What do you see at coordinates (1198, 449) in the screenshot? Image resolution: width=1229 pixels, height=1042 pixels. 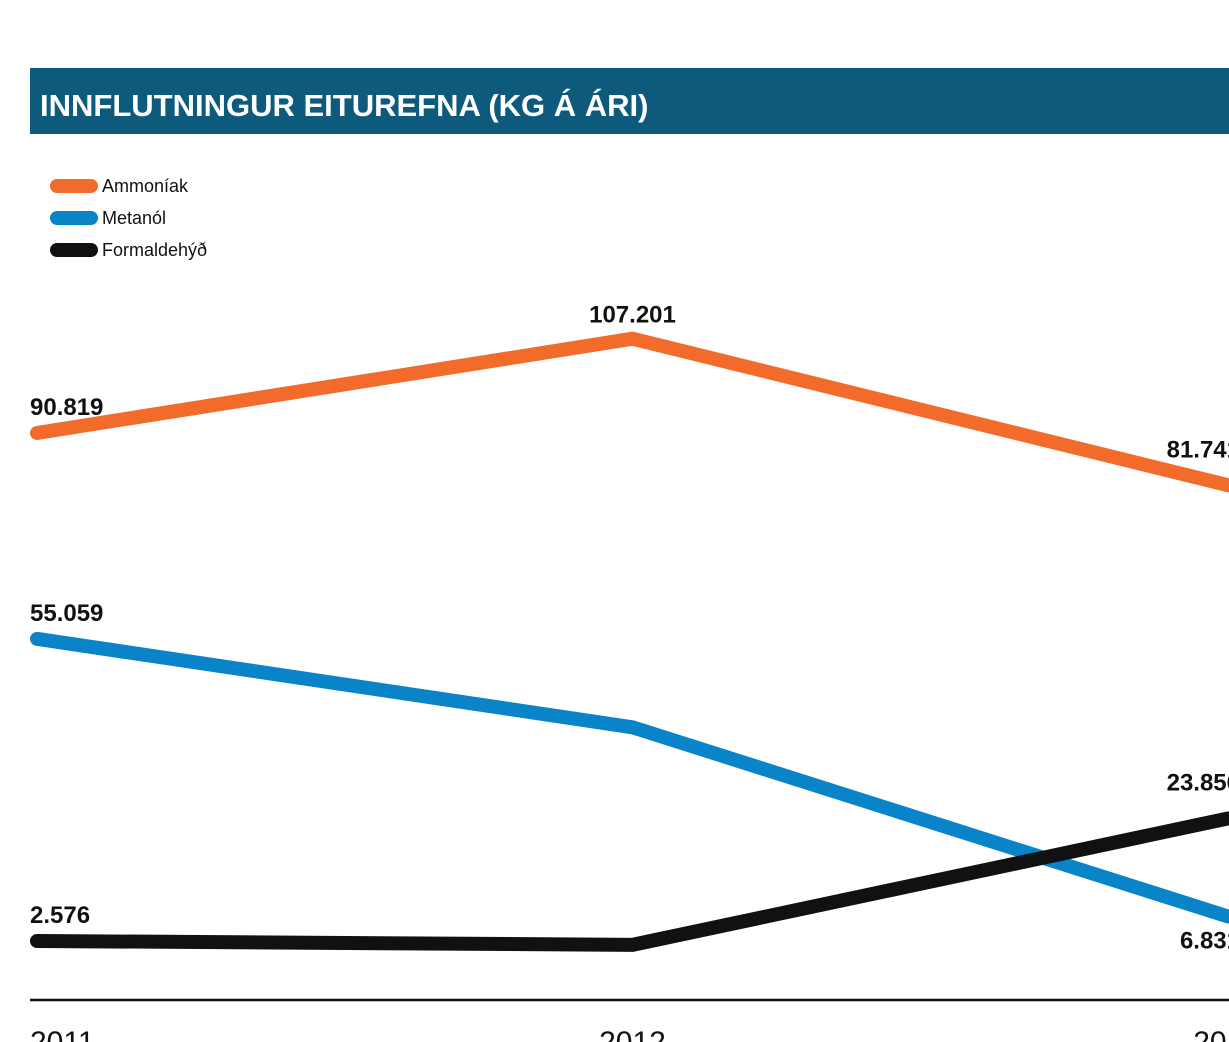 I see `data-label: 81.741` at bounding box center [1198, 449].